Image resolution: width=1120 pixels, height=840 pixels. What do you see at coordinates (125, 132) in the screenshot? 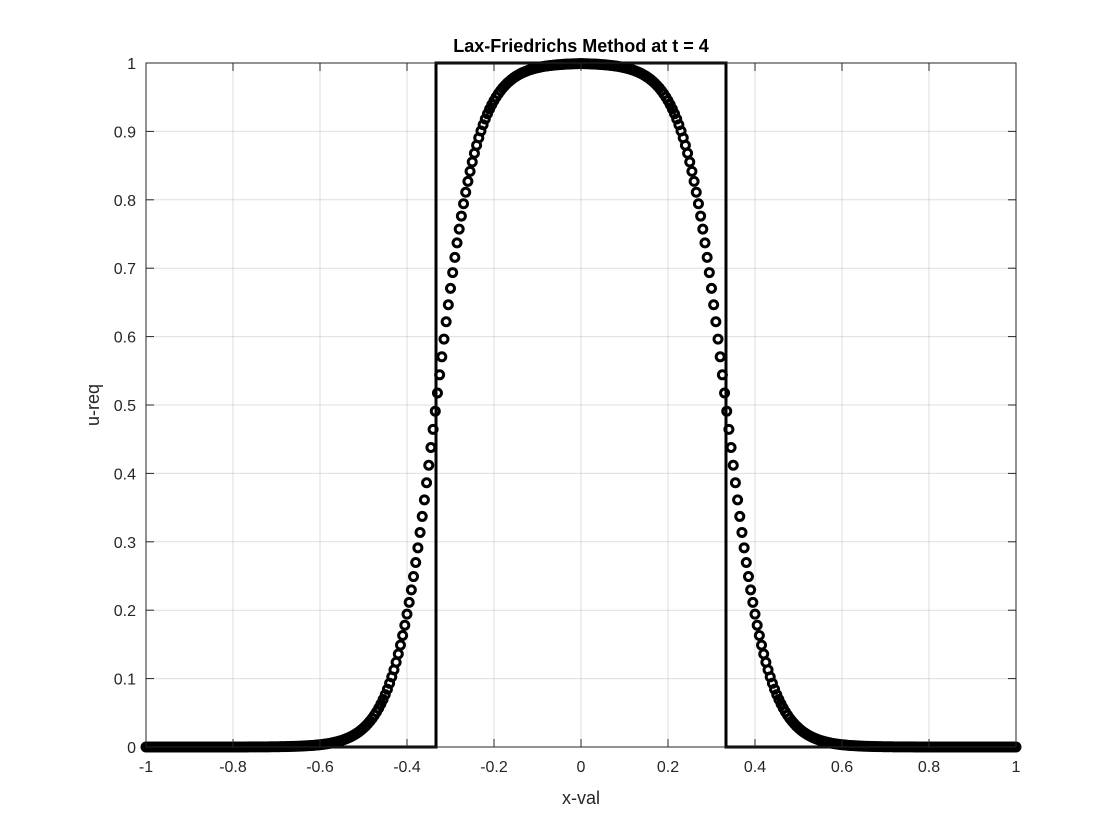
I see `y-tick-label: 0.9` at bounding box center [125, 132].